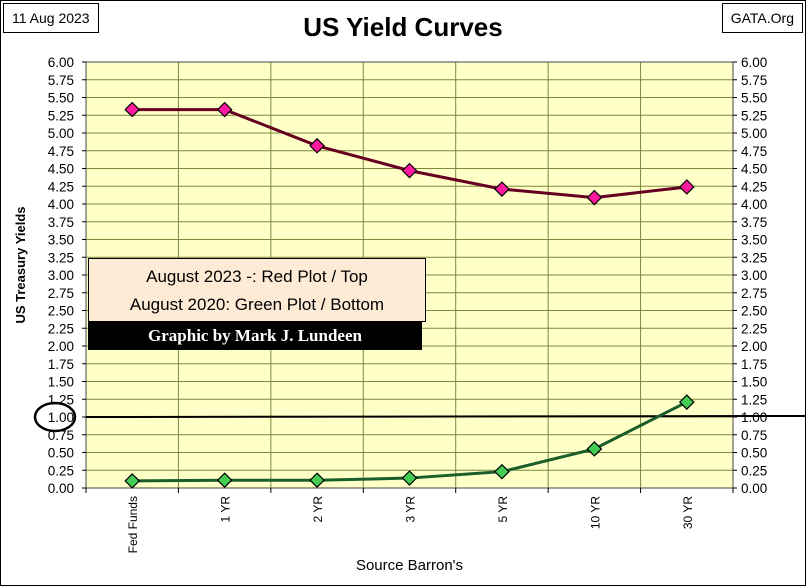 This screenshot has height=586, width=806. What do you see at coordinates (754, 346) in the screenshot?
I see `right-tick-label: 2.00` at bounding box center [754, 346].